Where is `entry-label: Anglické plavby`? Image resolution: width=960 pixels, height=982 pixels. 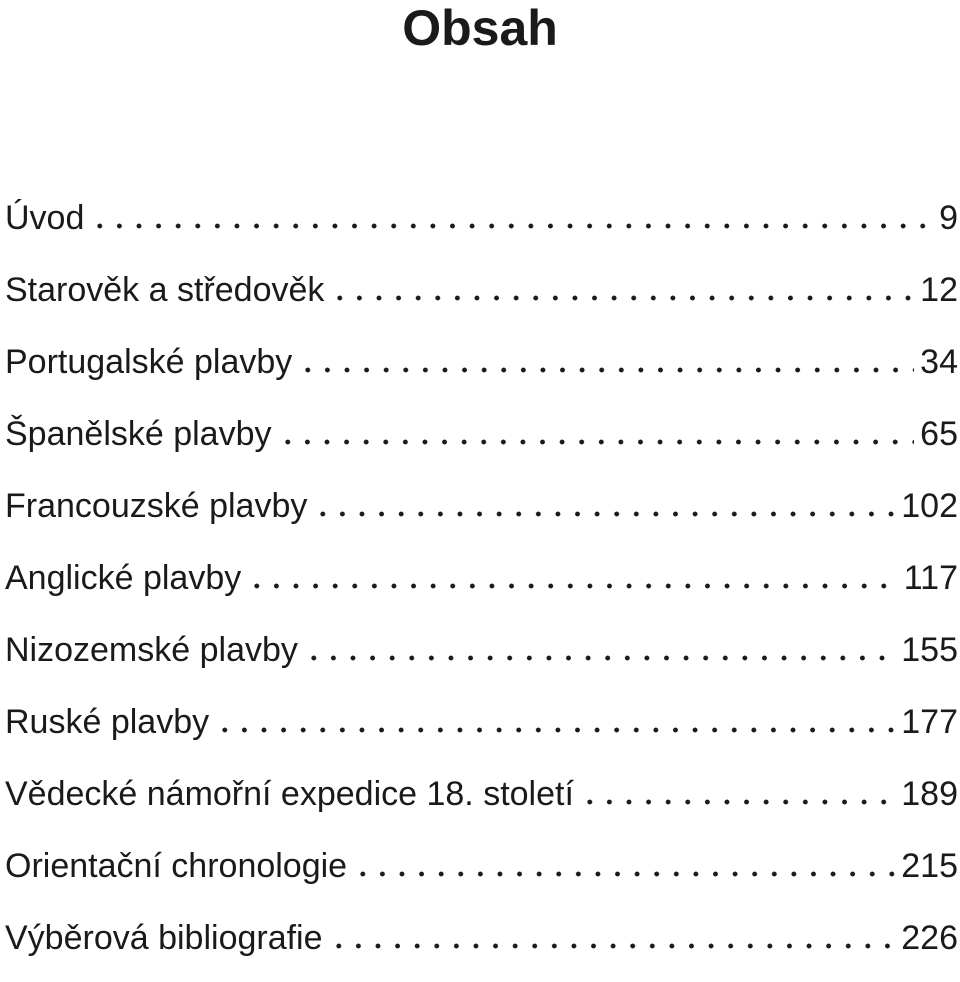
entry-label: Anglické plavby is located at coordinates (123, 578).